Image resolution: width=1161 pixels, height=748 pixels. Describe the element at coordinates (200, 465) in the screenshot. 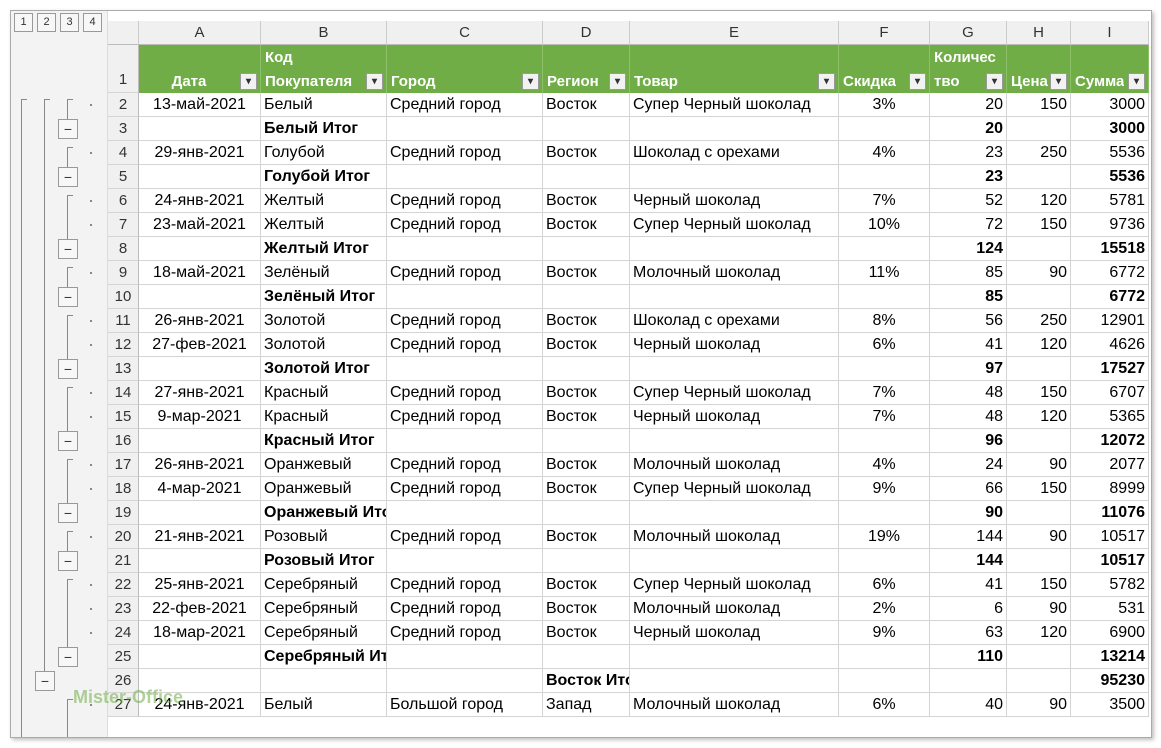

I see `cell: 26-янв-2021` at that location.